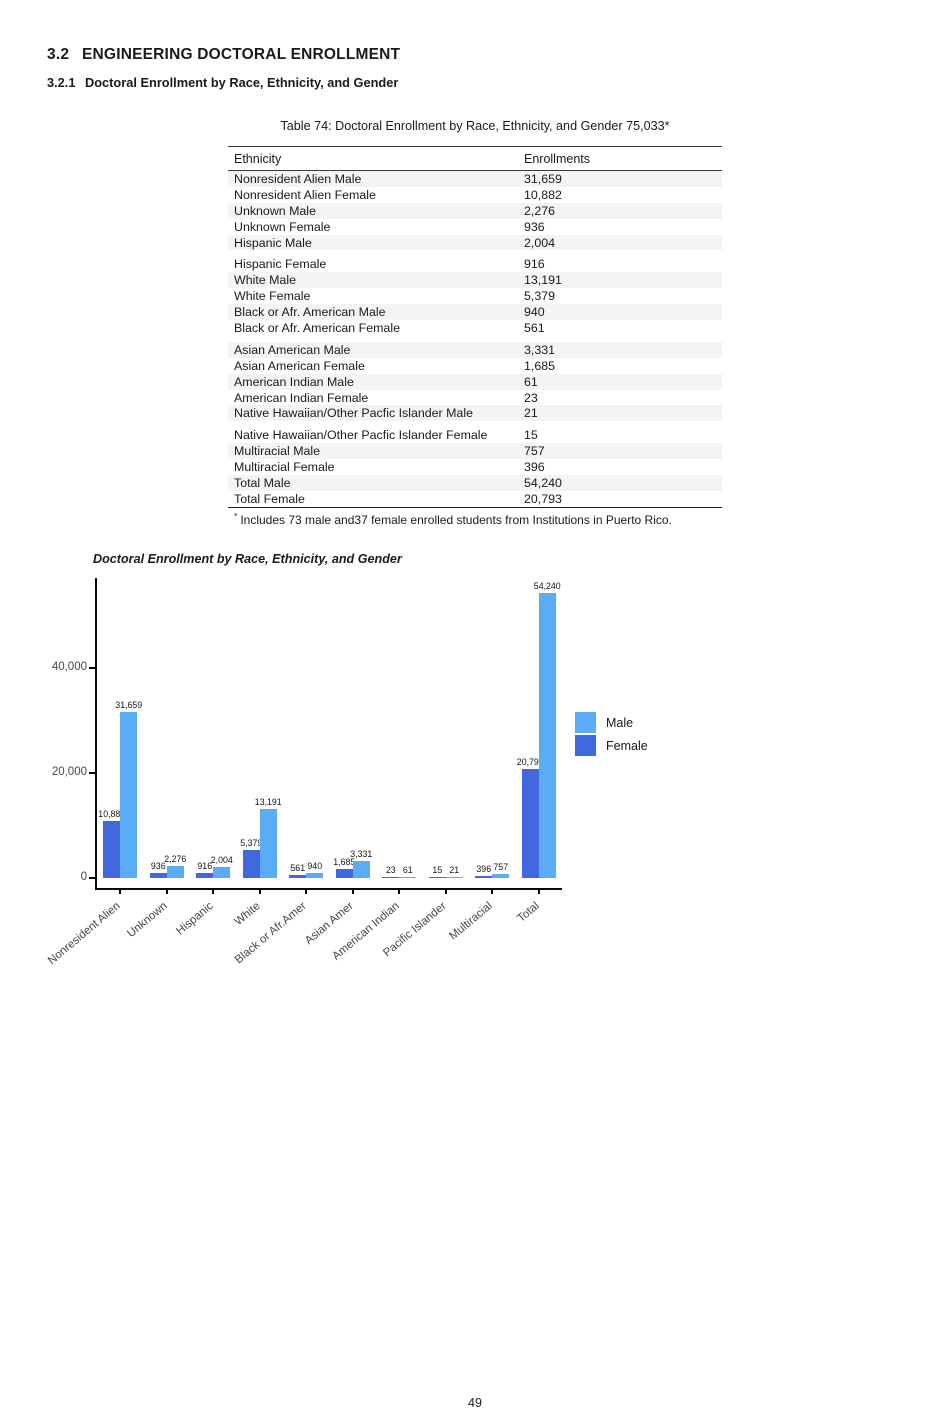 This screenshot has width=950, height=1425. What do you see at coordinates (540, 296) in the screenshot?
I see `enrollments-cell: 5,379` at bounding box center [540, 296].